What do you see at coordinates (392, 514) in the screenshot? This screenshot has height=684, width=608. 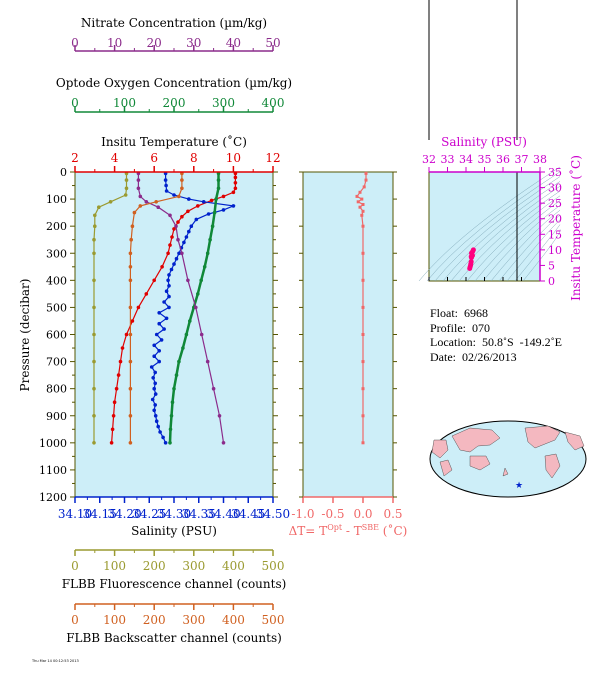 I see `delta-t-tick-label: 0.5` at bounding box center [392, 514].